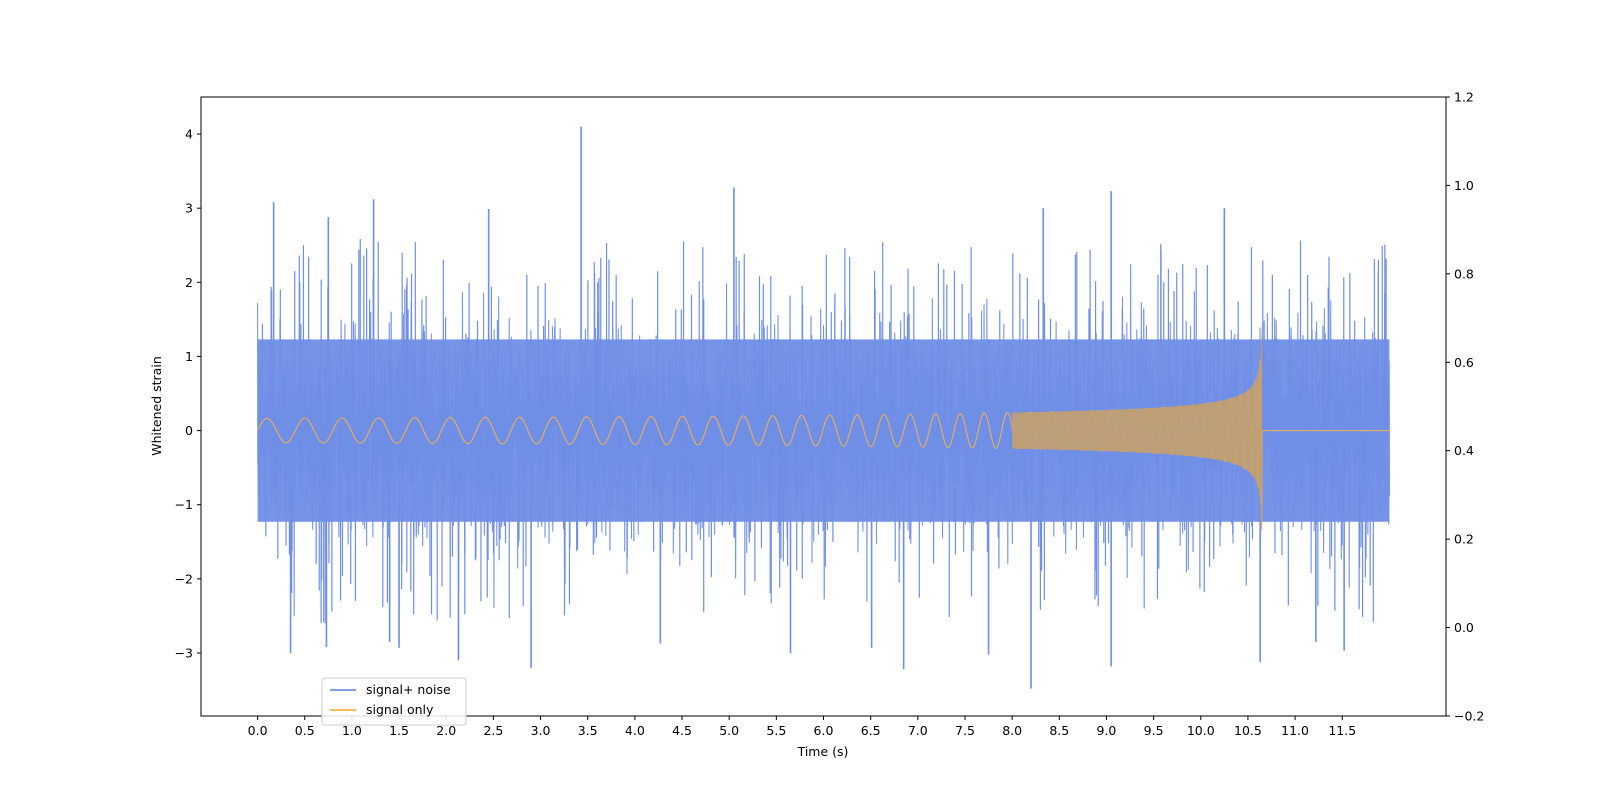 The width and height of the screenshot is (1600, 800). I want to click on x-tick-label: 1.5, so click(399, 730).